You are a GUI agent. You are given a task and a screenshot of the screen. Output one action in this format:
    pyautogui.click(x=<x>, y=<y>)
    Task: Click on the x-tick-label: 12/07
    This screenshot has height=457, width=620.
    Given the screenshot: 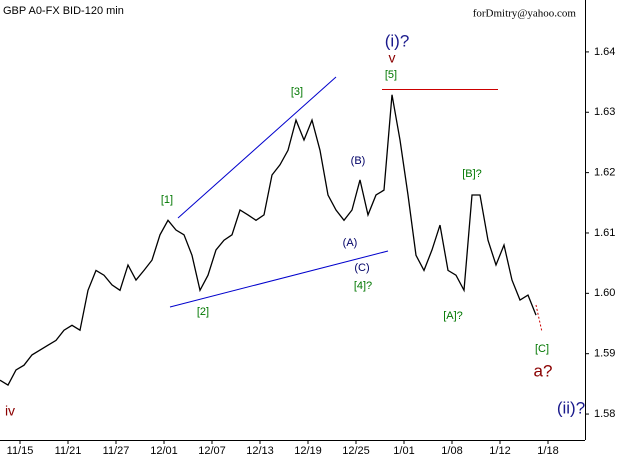 What is the action you would take?
    pyautogui.click(x=212, y=451)
    